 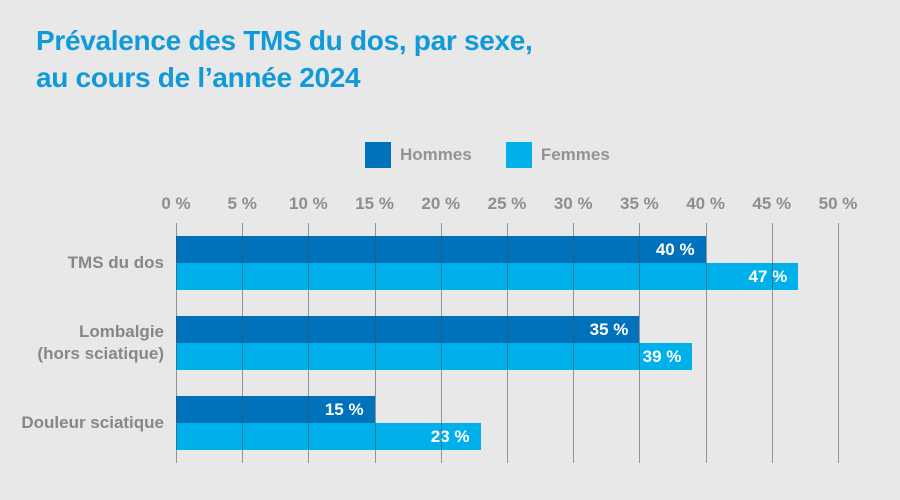 I want to click on chart-title-line2: au cours de l’année 2024, so click(x=198, y=77).